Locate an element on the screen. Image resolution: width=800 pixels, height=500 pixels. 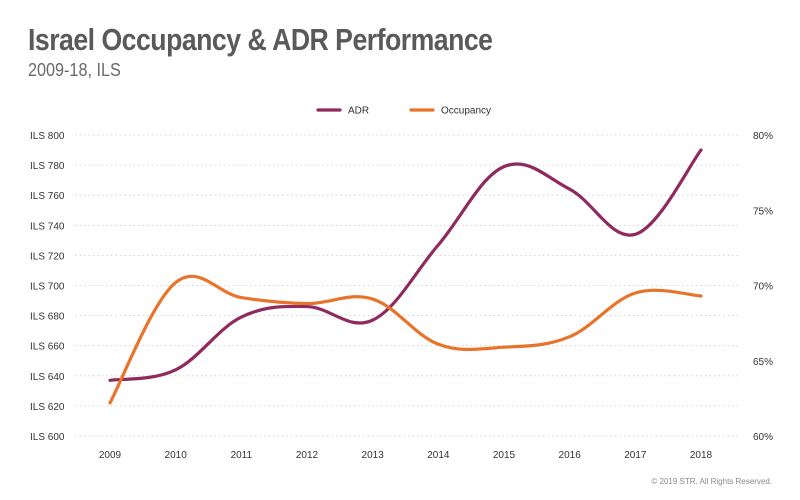
x-tick-label: 2014 is located at coordinates (438, 455).